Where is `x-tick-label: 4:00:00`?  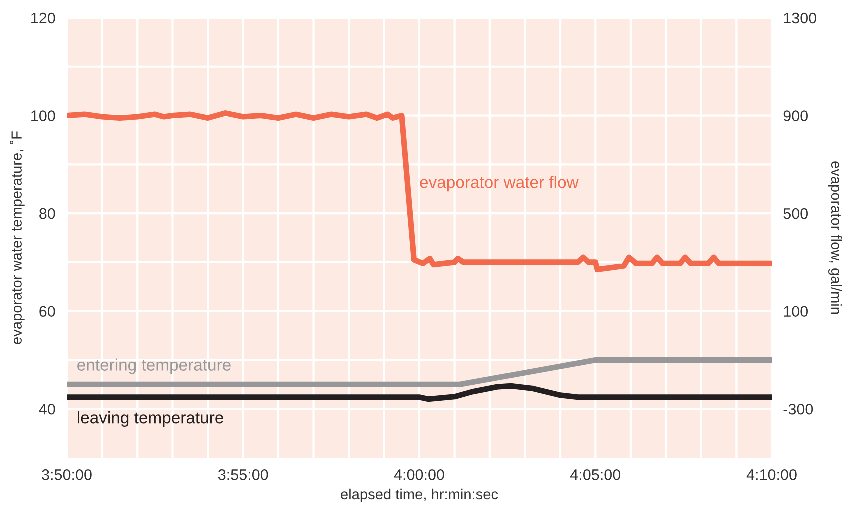 x-tick-label: 4:00:00 is located at coordinates (419, 475).